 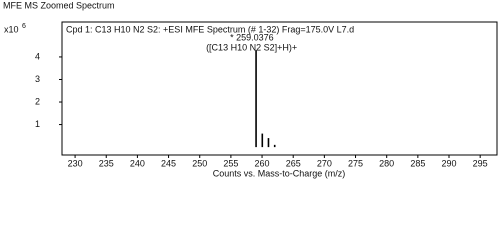 What do you see at coordinates (324, 163) in the screenshot?
I see `x-tick-label: 270` at bounding box center [324, 163].